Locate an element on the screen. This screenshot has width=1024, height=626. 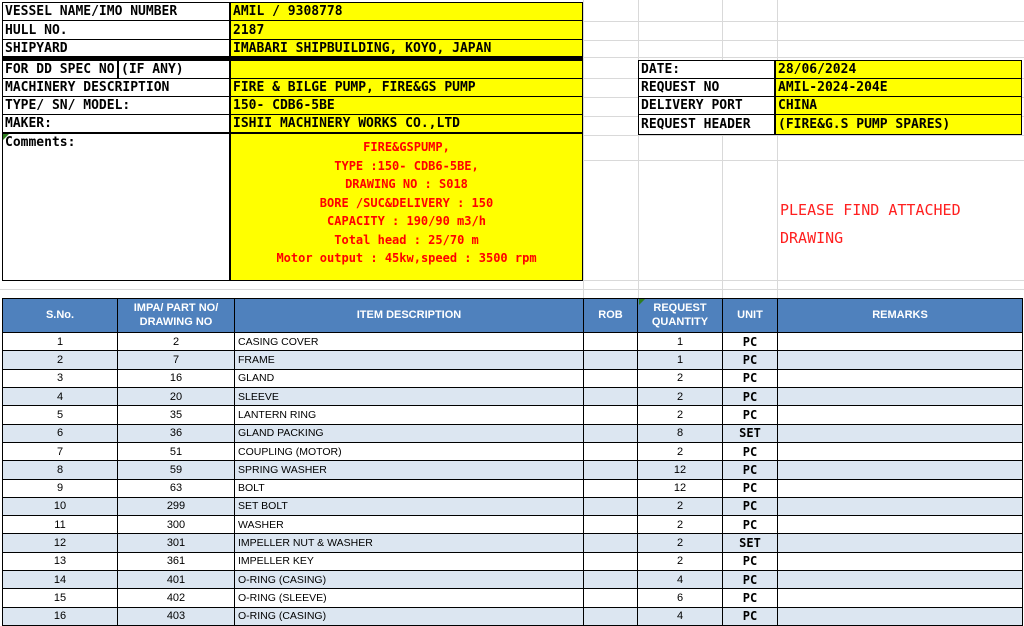
type-model-label: TYPE/ SN/ MODEL: is located at coordinates (116, 105).